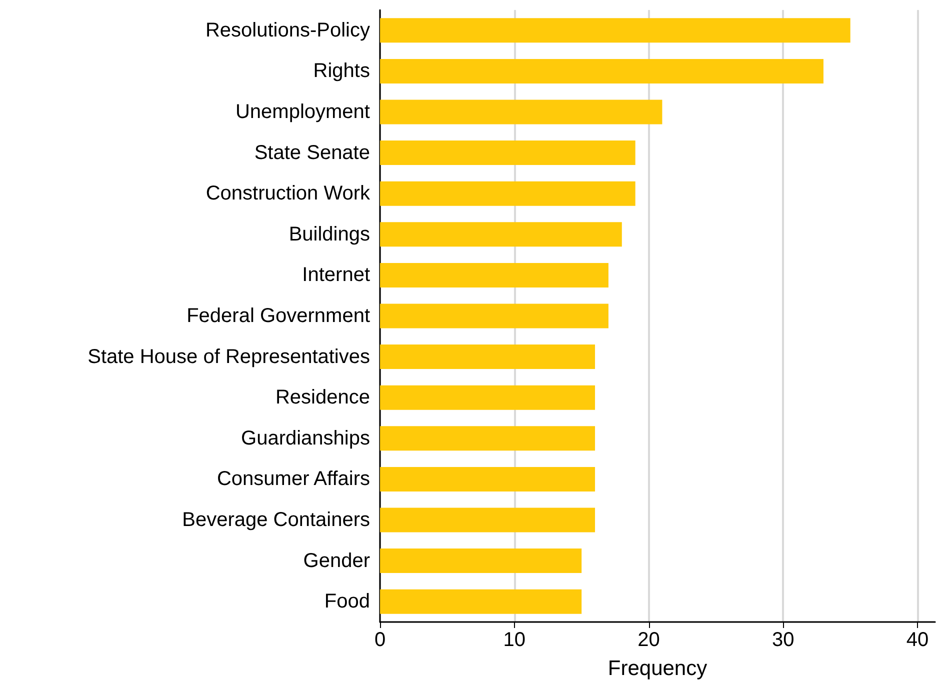 This screenshot has height=698, width=936. Describe the element at coordinates (514, 640) in the screenshot. I see `x-tick-label: 10` at that location.